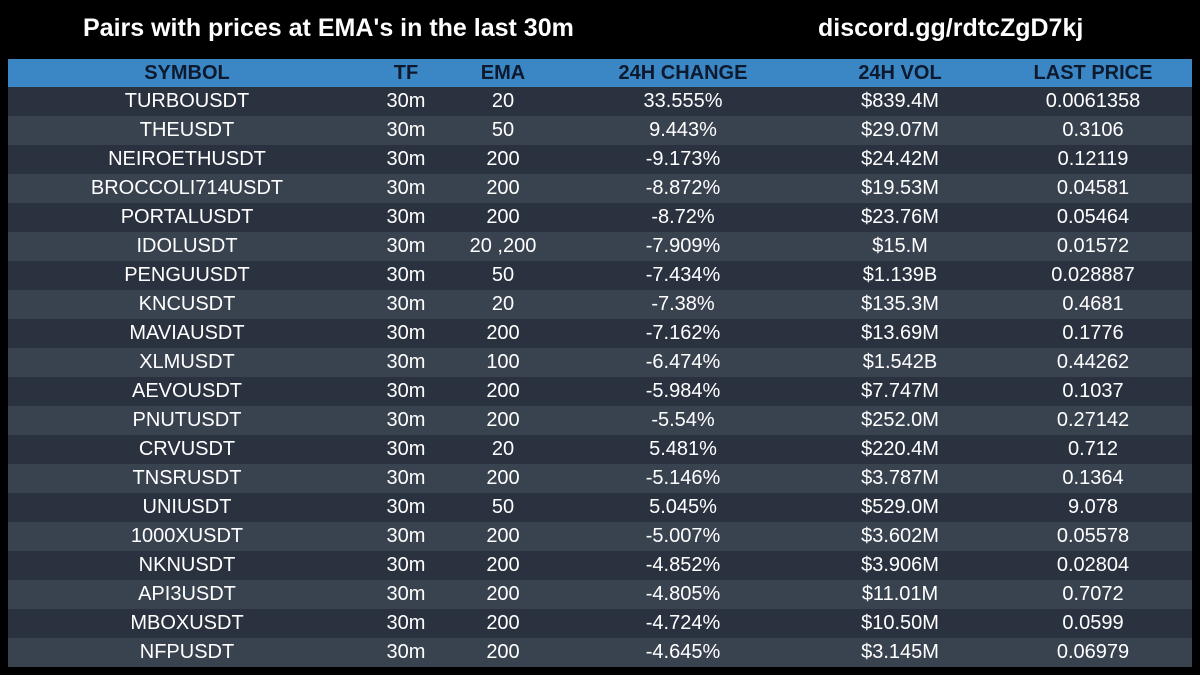  I want to click on volume-cell: $3.787M, so click(900, 478).